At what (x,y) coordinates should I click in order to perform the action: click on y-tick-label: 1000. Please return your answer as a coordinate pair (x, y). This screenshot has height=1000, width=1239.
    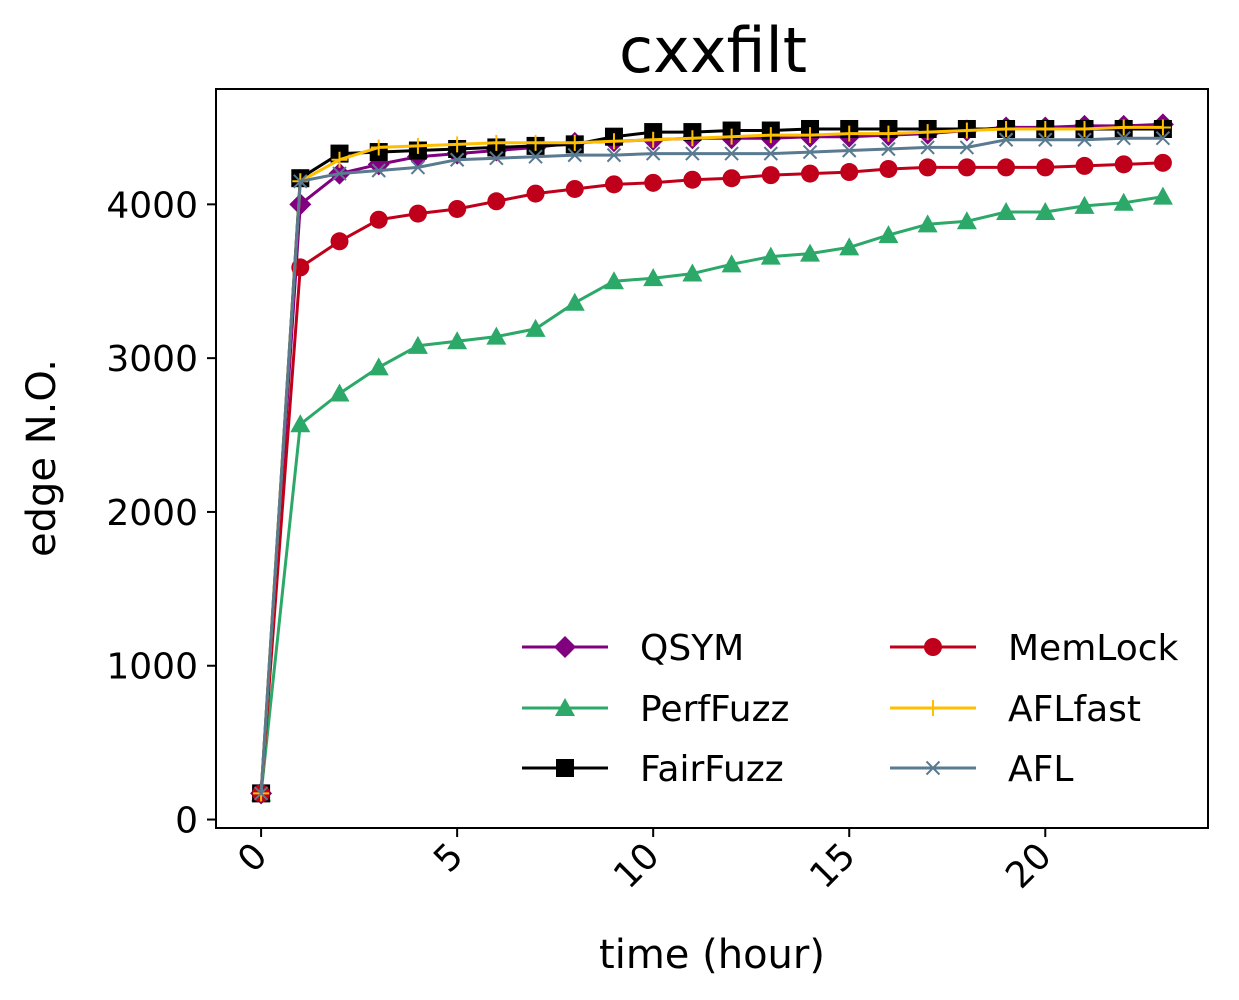
    Looking at the image, I should click on (152, 667).